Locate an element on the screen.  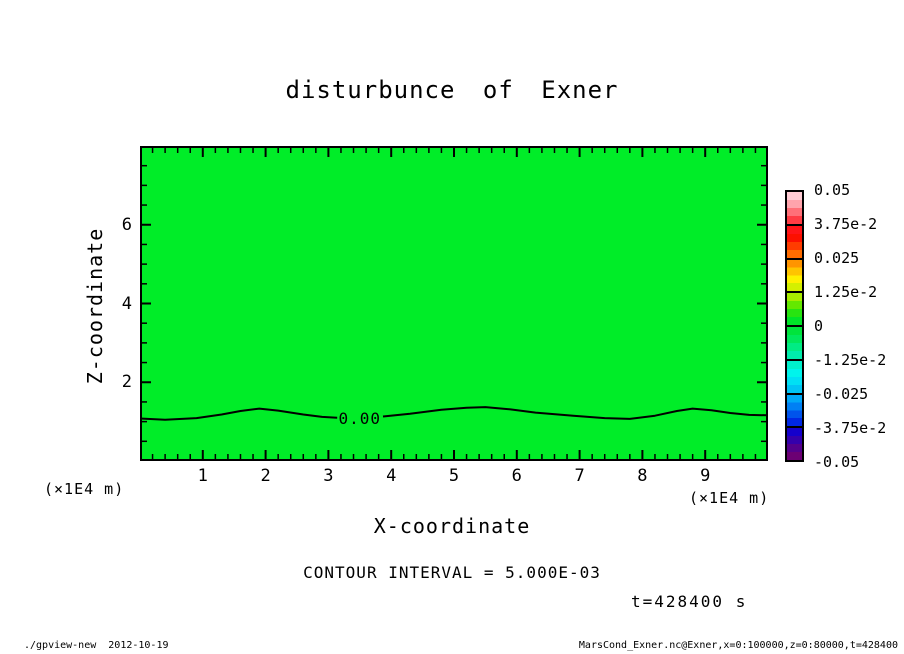
colorbar-tick-label: 3.75e-2 is located at coordinates (846, 224).